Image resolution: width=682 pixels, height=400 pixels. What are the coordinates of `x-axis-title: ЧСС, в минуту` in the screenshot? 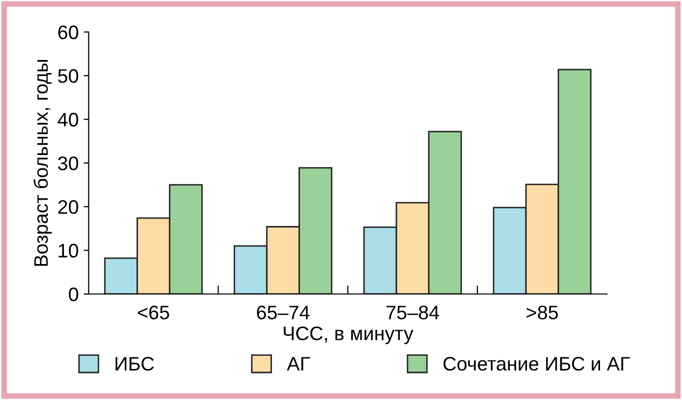 It's located at (349, 335).